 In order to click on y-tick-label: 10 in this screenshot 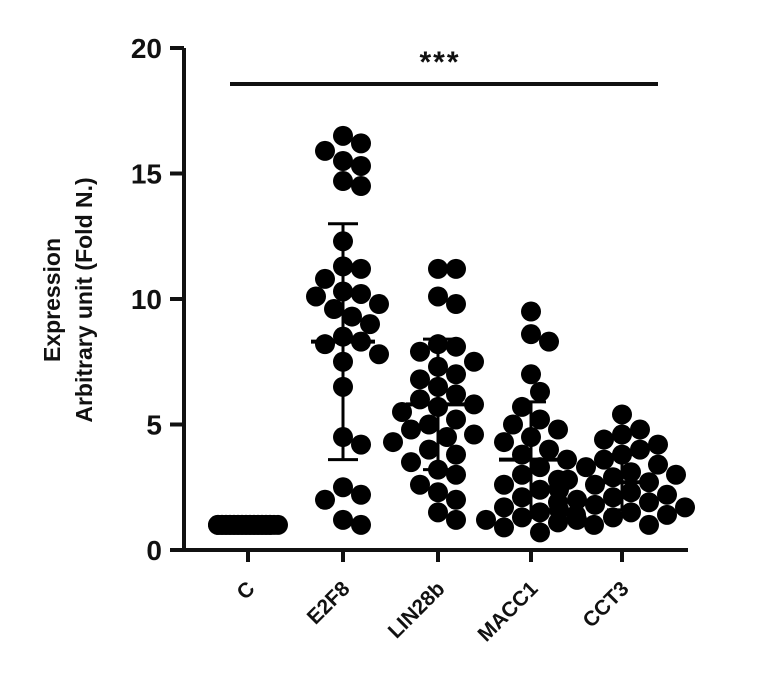, I will do `click(146, 299)`.